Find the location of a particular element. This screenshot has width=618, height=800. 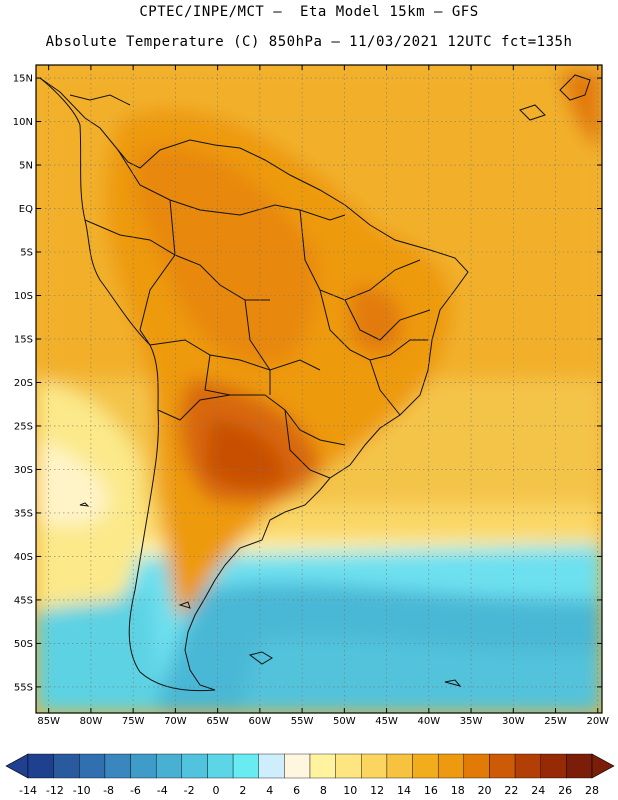

colorbar-label: 16 is located at coordinates (431, 790).